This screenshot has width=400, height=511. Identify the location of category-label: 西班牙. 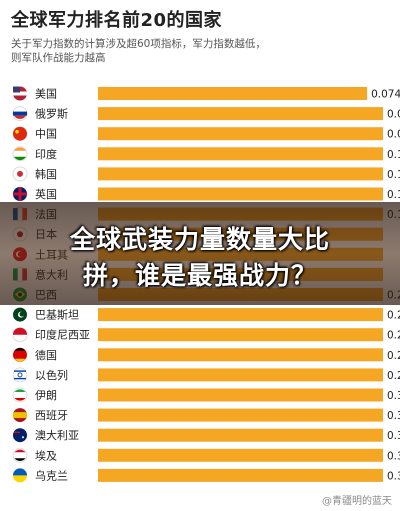
(51, 415).